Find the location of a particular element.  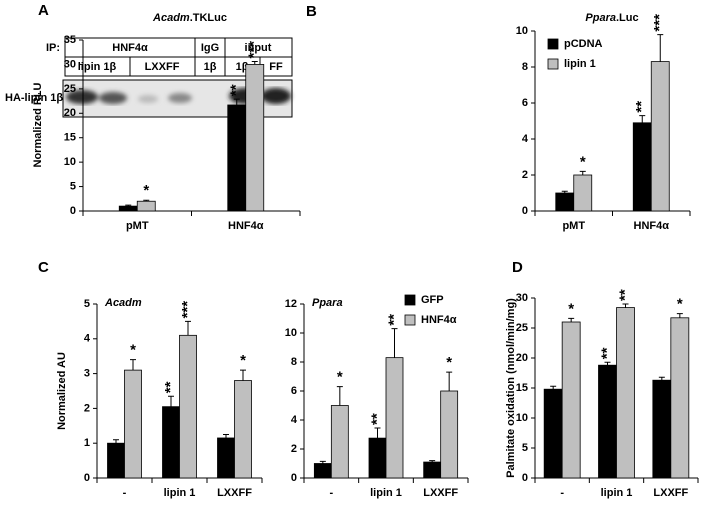

subgroup-label: LXXFF is located at coordinates (162, 67).